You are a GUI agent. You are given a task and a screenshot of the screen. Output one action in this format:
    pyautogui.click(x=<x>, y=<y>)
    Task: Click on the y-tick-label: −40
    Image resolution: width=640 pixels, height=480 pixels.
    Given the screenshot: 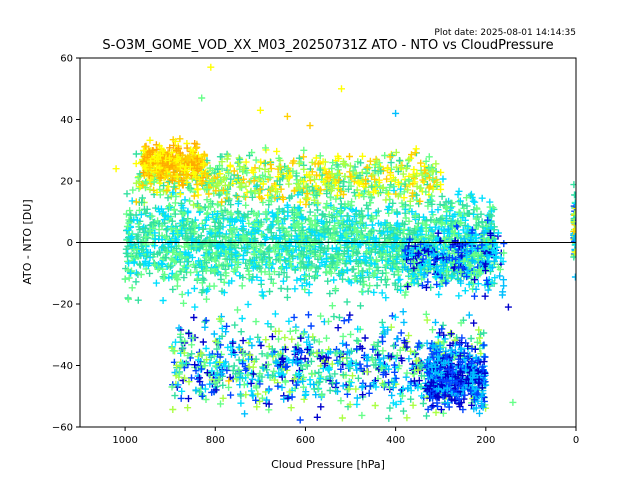 What is the action you would take?
    pyautogui.click(x=62, y=366)
    